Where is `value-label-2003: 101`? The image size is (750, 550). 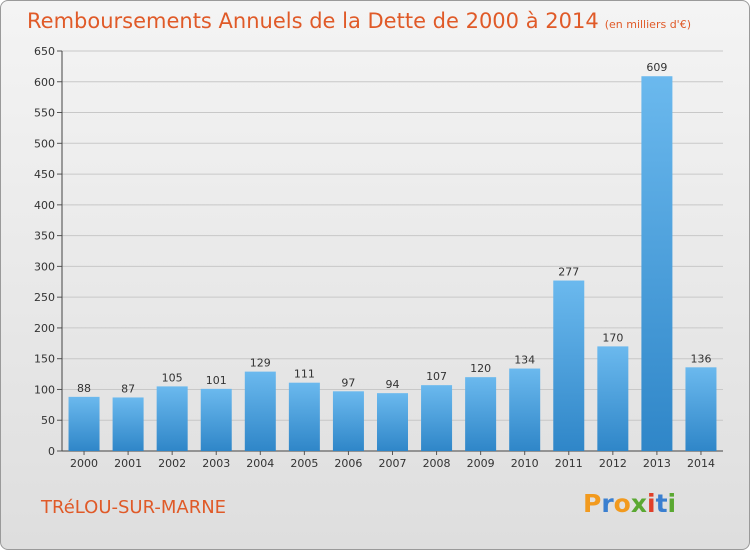 value-label-2003: 101 is located at coordinates (216, 380).